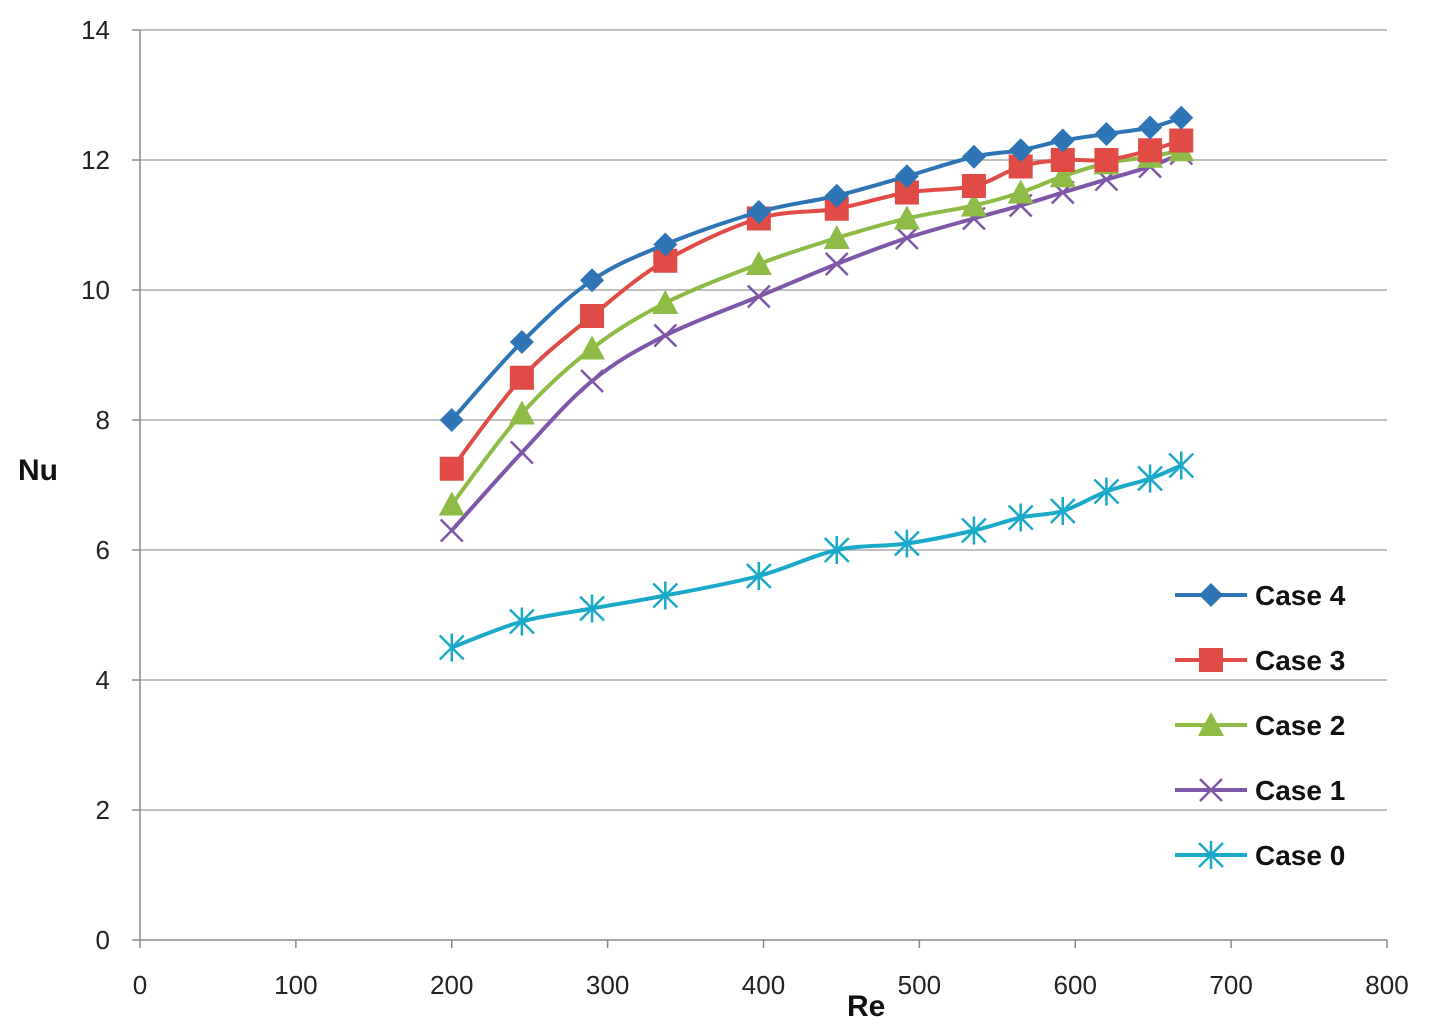 The height and width of the screenshot is (1031, 1432). I want to click on legend-entry: Case 2, so click(1260, 725).